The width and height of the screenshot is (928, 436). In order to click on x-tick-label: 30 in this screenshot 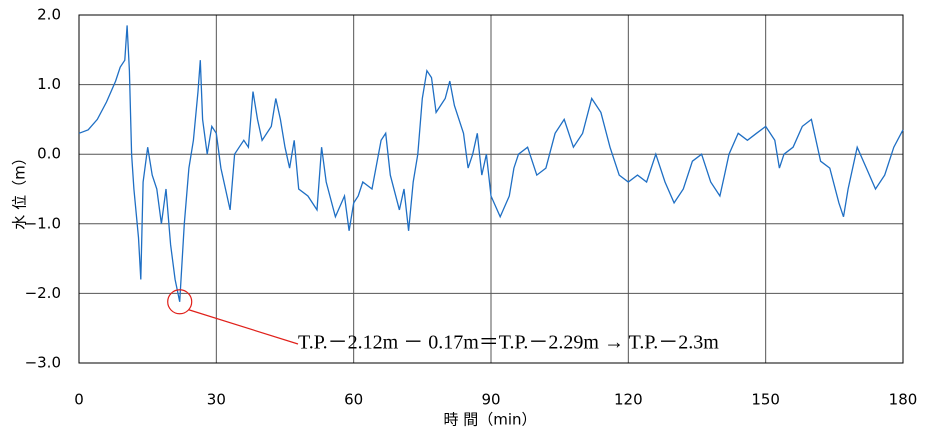, I will do `click(216, 400)`.